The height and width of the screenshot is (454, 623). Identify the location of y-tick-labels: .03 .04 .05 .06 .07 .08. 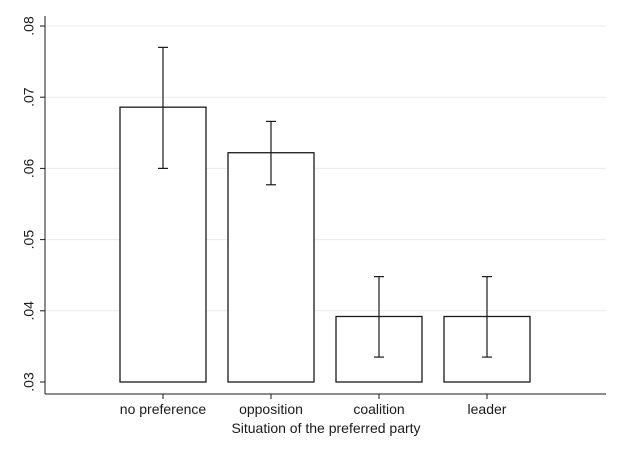
(29, 204).